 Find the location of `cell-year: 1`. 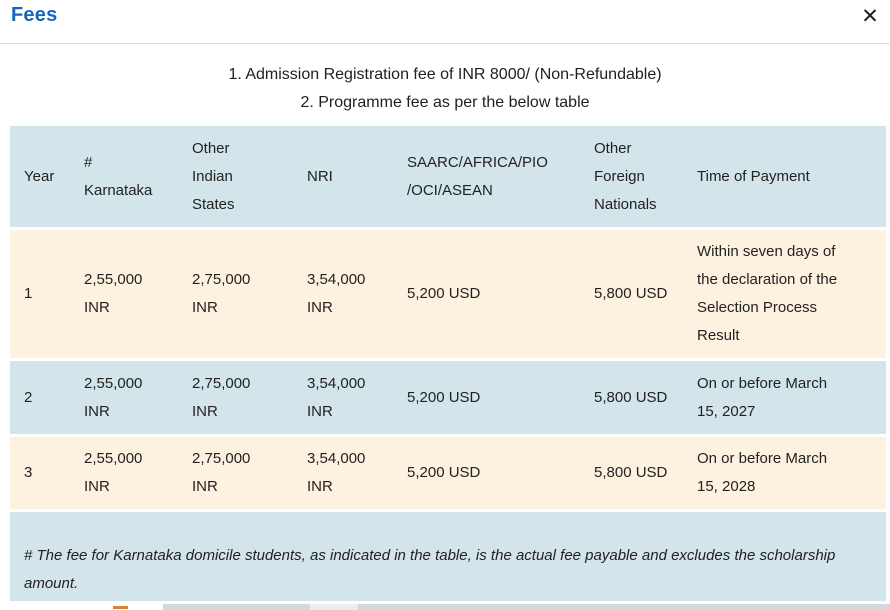

cell-year: 1 is located at coordinates (40, 295).